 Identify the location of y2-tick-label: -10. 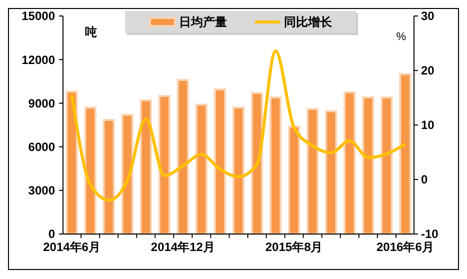
(430, 234).